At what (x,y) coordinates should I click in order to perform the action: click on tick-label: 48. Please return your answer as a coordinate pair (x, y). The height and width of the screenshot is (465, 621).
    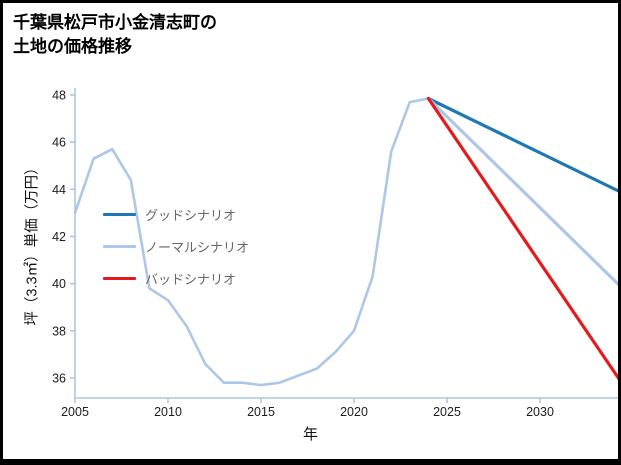
    Looking at the image, I should click on (59, 96).